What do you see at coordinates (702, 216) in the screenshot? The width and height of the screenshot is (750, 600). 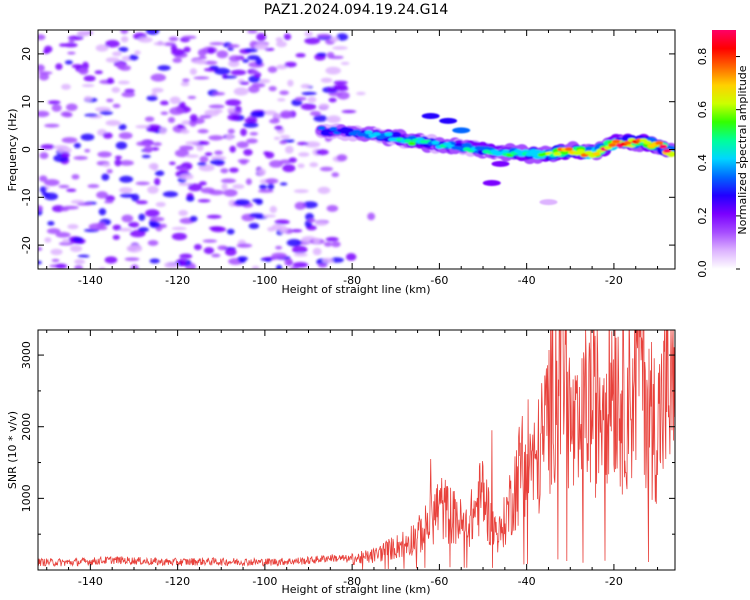 I see `colorbar-tick-label: 0.2` at bounding box center [702, 216].